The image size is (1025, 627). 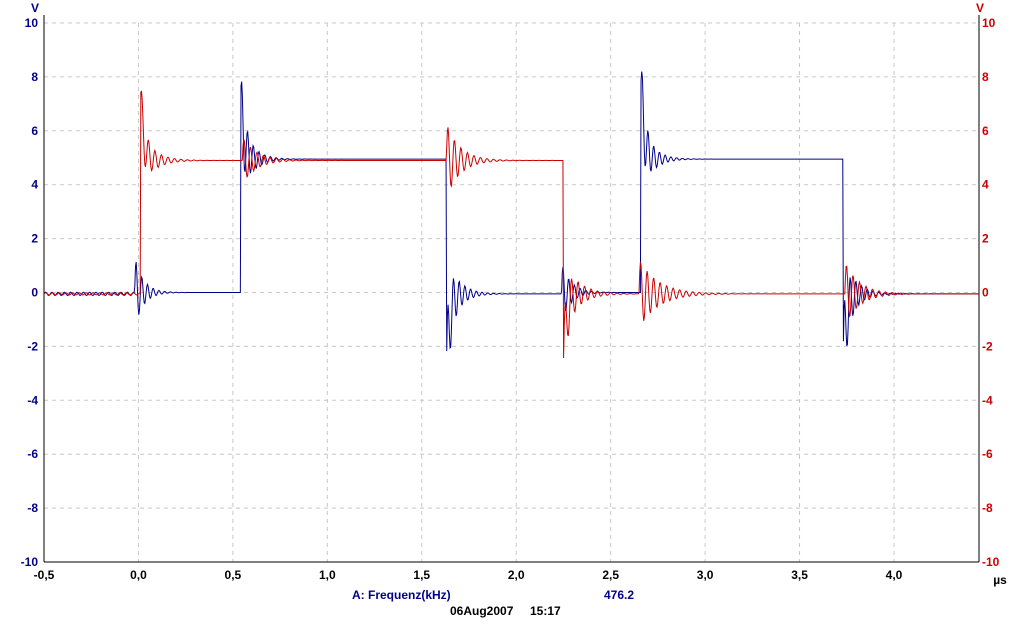 What do you see at coordinates (34, 77) in the screenshot?
I see `y-tick-label-left: 8` at bounding box center [34, 77].